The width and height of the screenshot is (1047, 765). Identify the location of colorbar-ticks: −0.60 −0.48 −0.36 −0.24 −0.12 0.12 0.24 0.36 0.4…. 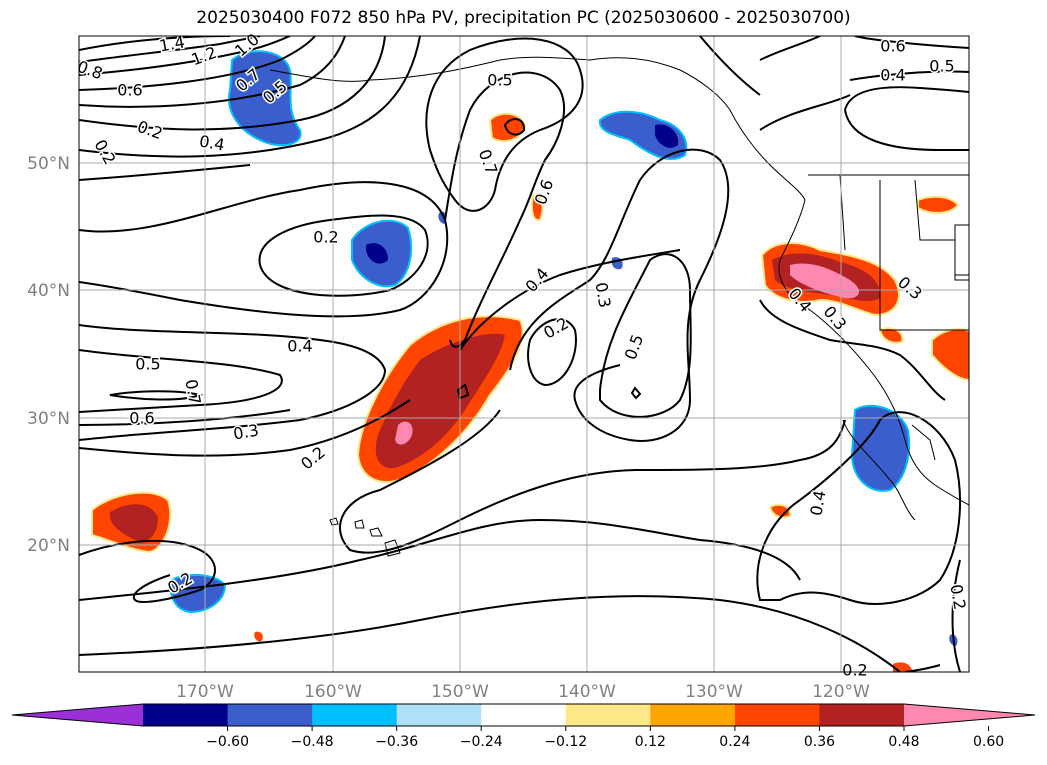
(605, 738).